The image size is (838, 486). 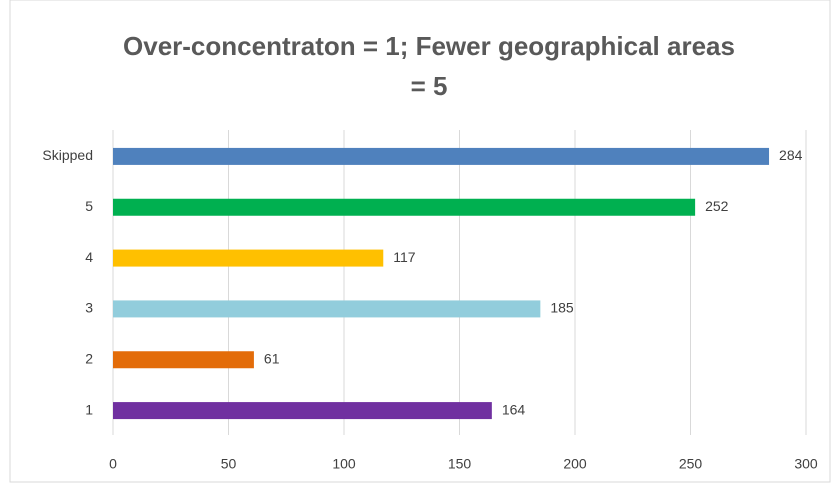 What do you see at coordinates (575, 464) in the screenshot?
I see `x-tick-label: 200` at bounding box center [575, 464].